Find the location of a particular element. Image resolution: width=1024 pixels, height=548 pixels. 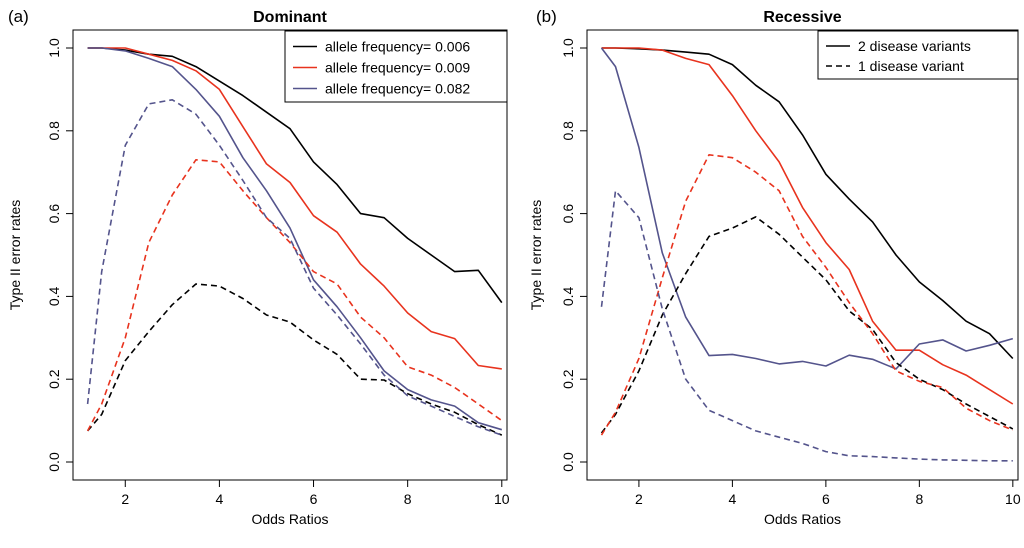

panel-tag: (b) is located at coordinates (546, 16).